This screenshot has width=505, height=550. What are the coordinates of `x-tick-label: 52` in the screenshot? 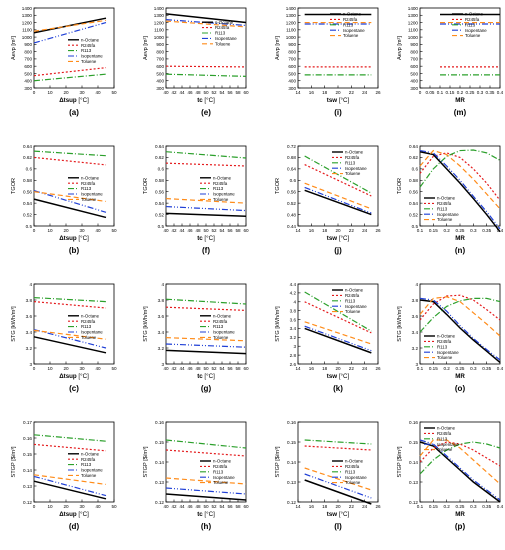 It's located at (214, 92).